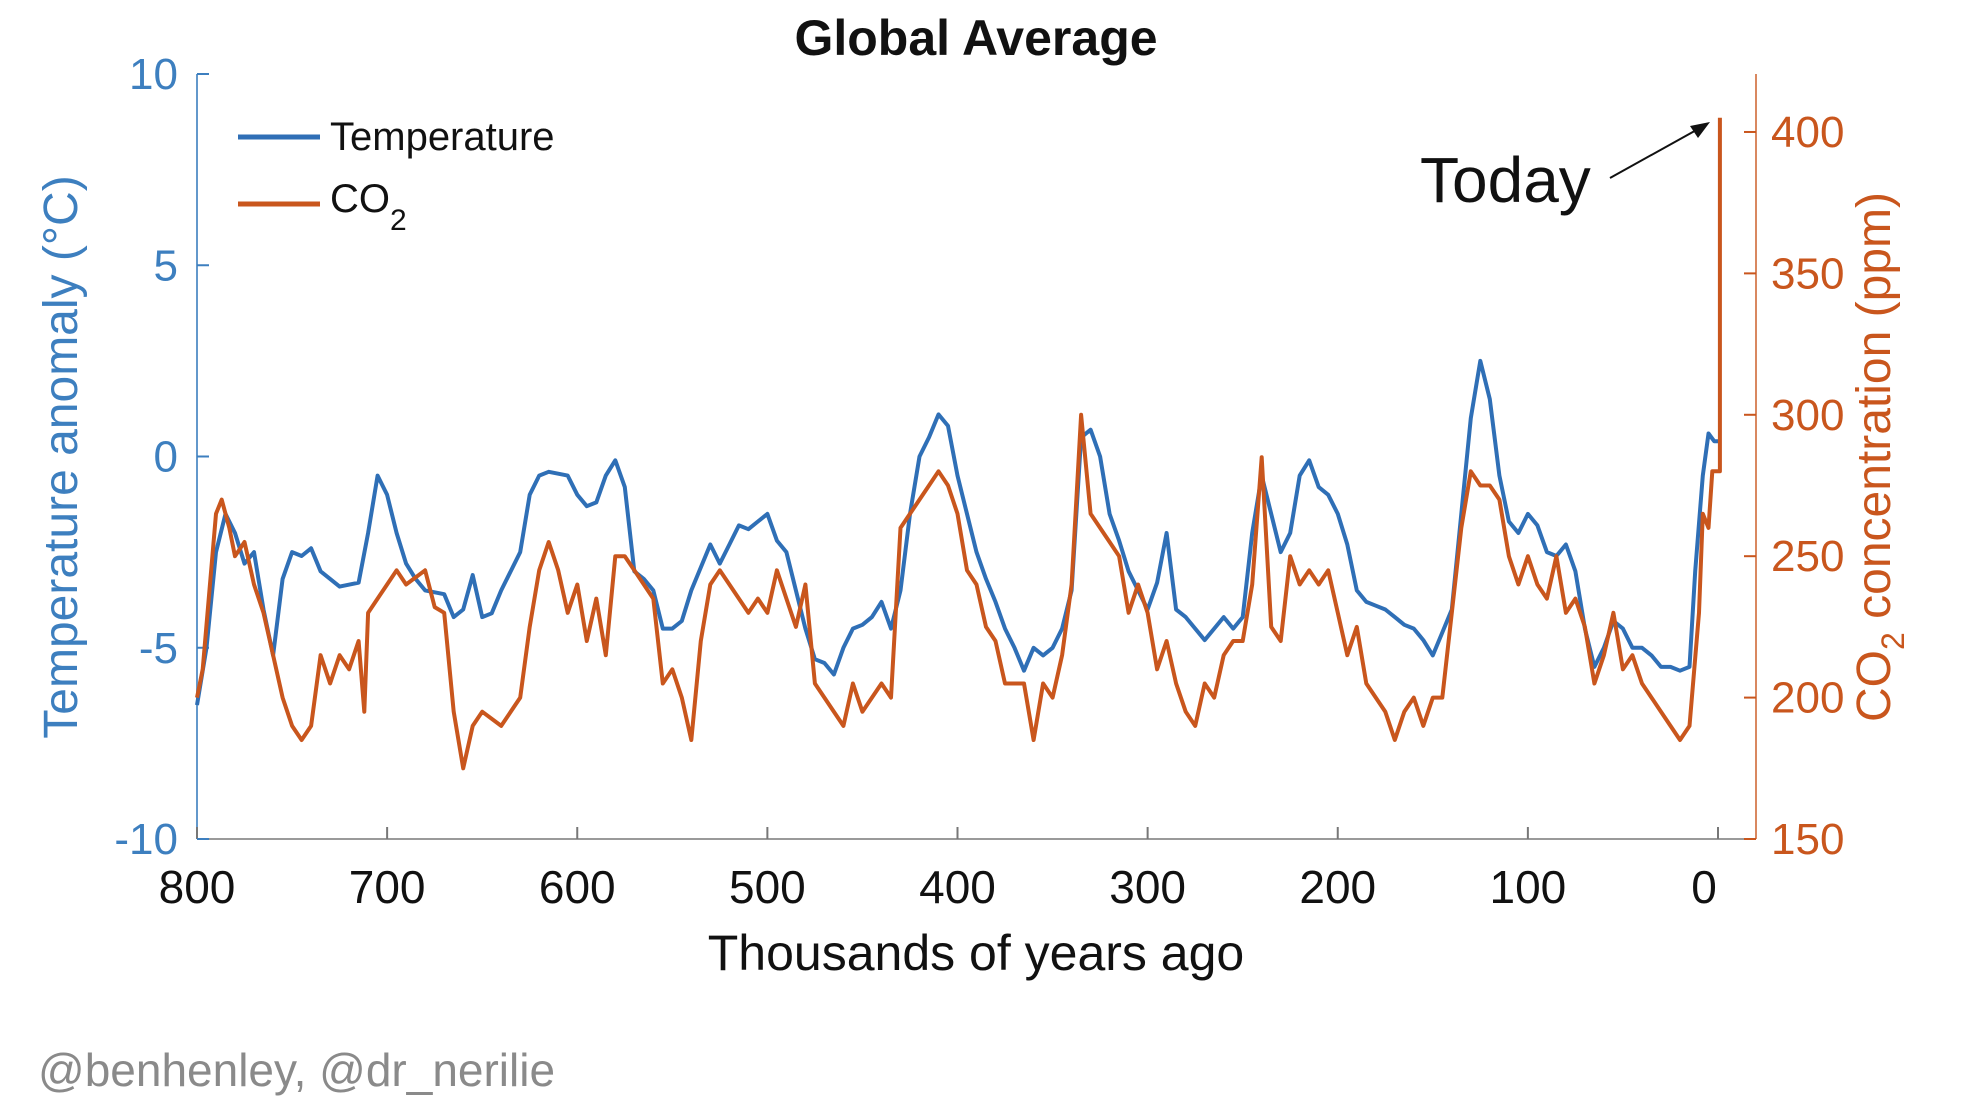 This screenshot has height=1114, width=1988. What do you see at coordinates (1147, 887) in the screenshot?
I see `x-tick-label: 300` at bounding box center [1147, 887].